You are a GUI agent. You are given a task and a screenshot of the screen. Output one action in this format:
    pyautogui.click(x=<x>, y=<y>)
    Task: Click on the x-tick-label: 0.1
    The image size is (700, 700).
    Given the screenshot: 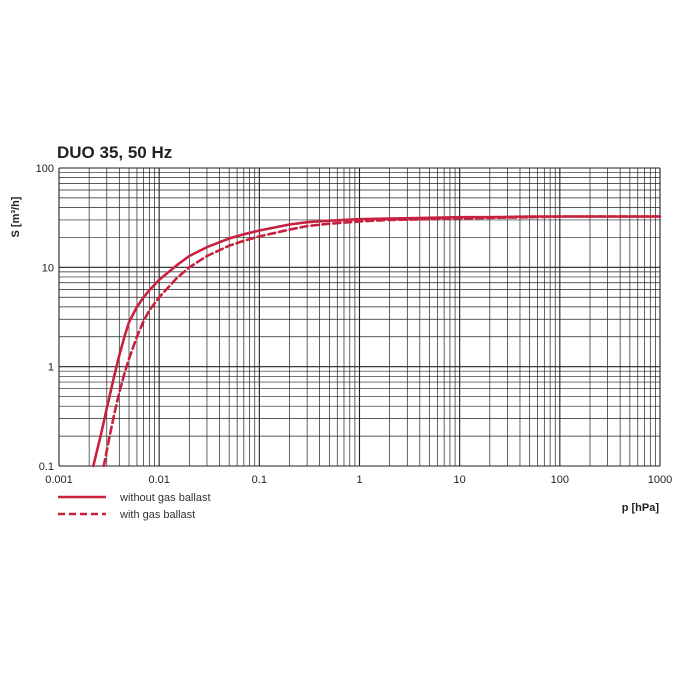 What is the action you would take?
    pyautogui.click(x=259, y=480)
    